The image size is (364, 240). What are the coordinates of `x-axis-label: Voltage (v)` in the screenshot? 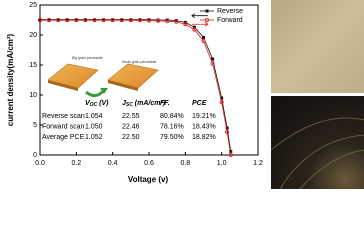 It's located at (148, 179).